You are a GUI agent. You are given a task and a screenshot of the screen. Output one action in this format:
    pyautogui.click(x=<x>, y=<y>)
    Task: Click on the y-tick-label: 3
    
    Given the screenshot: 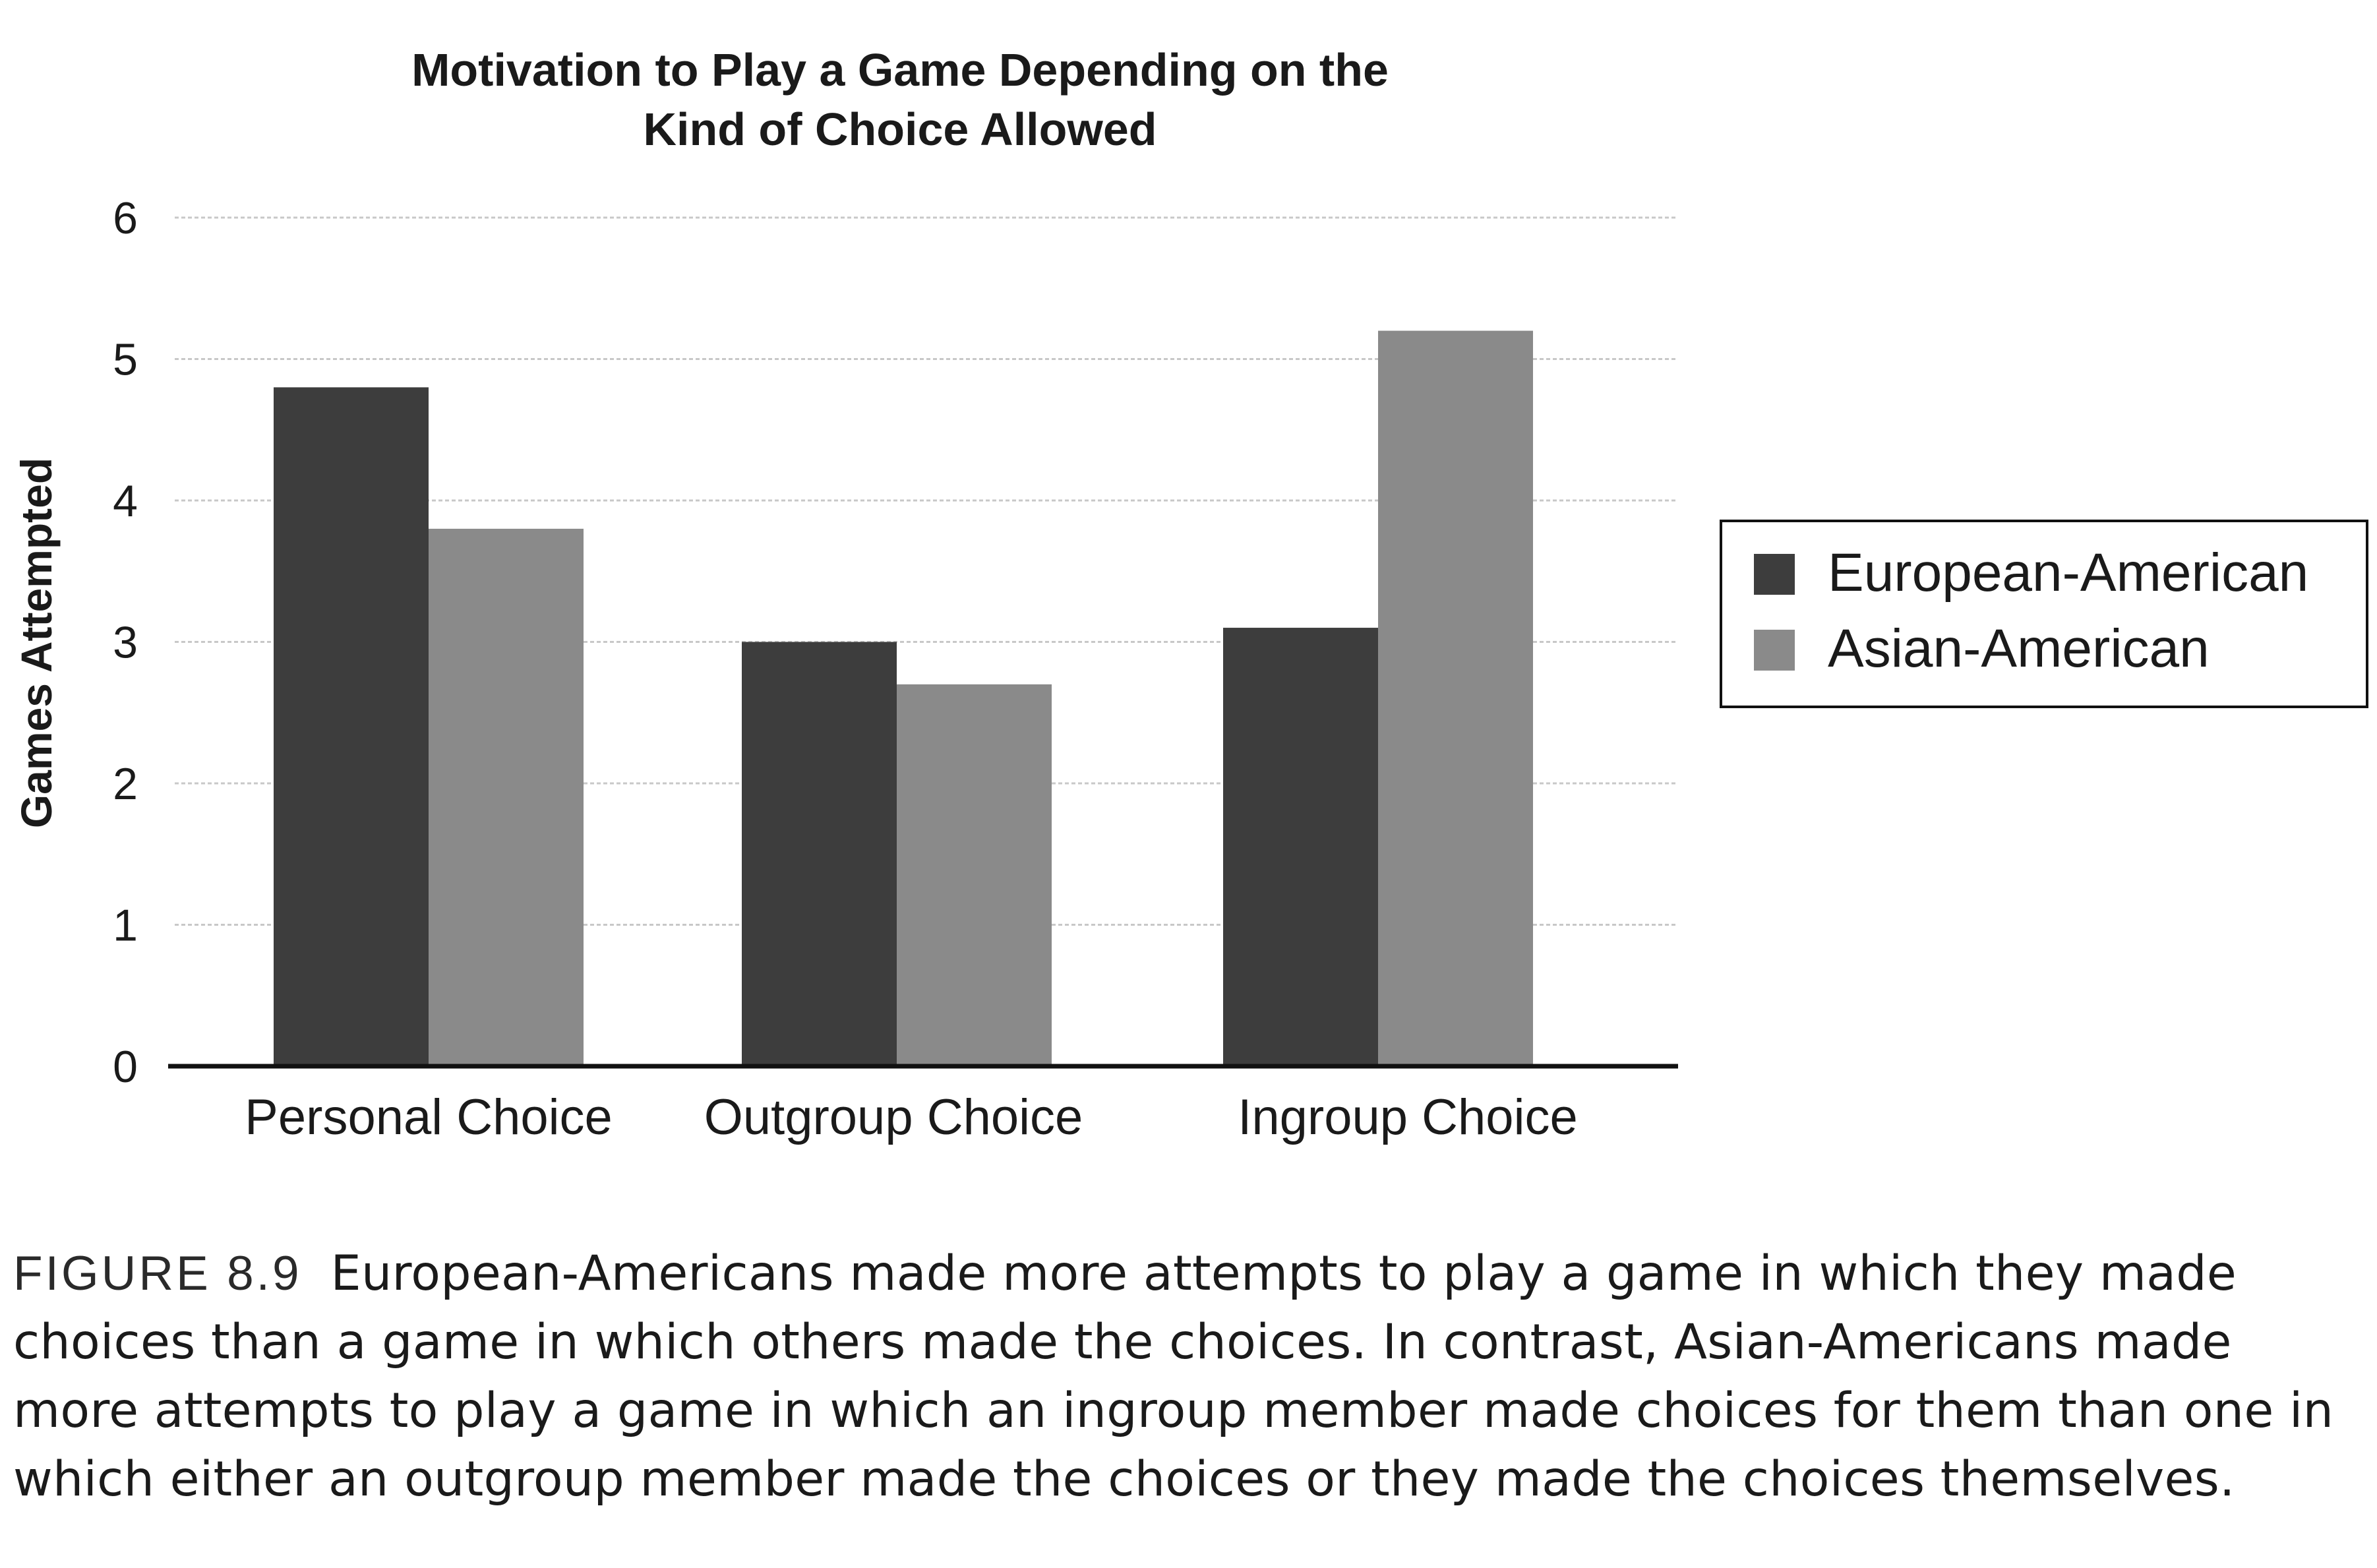 What is the action you would take?
    pyautogui.click(x=125, y=643)
    